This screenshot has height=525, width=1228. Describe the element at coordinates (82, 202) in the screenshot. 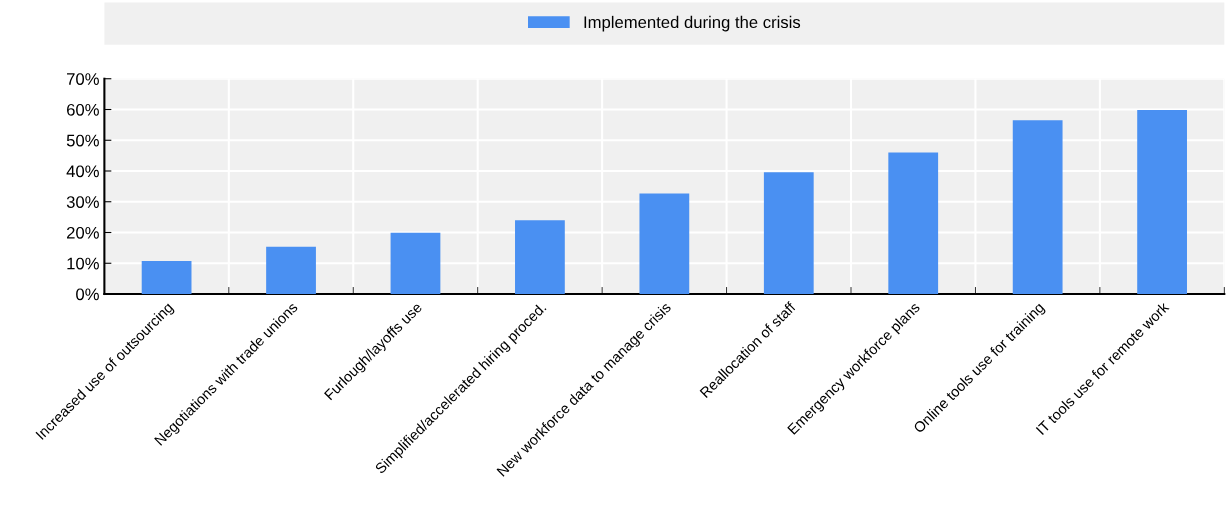

I see `y-tick-label: 30%` at that location.